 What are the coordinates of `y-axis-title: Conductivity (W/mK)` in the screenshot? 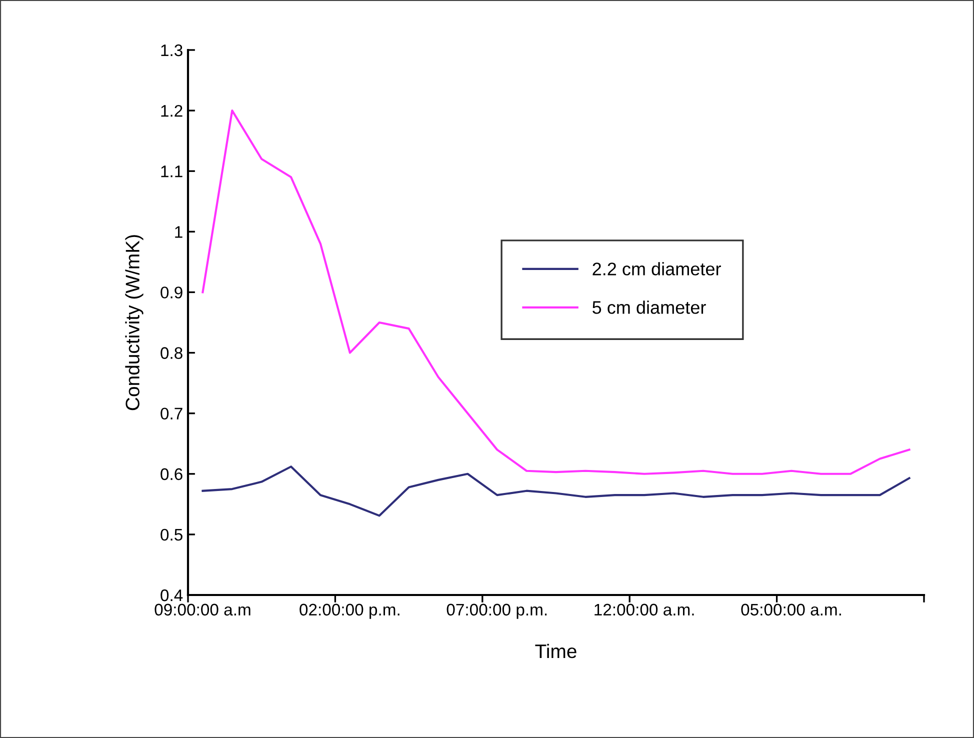 It's located at (134, 322).